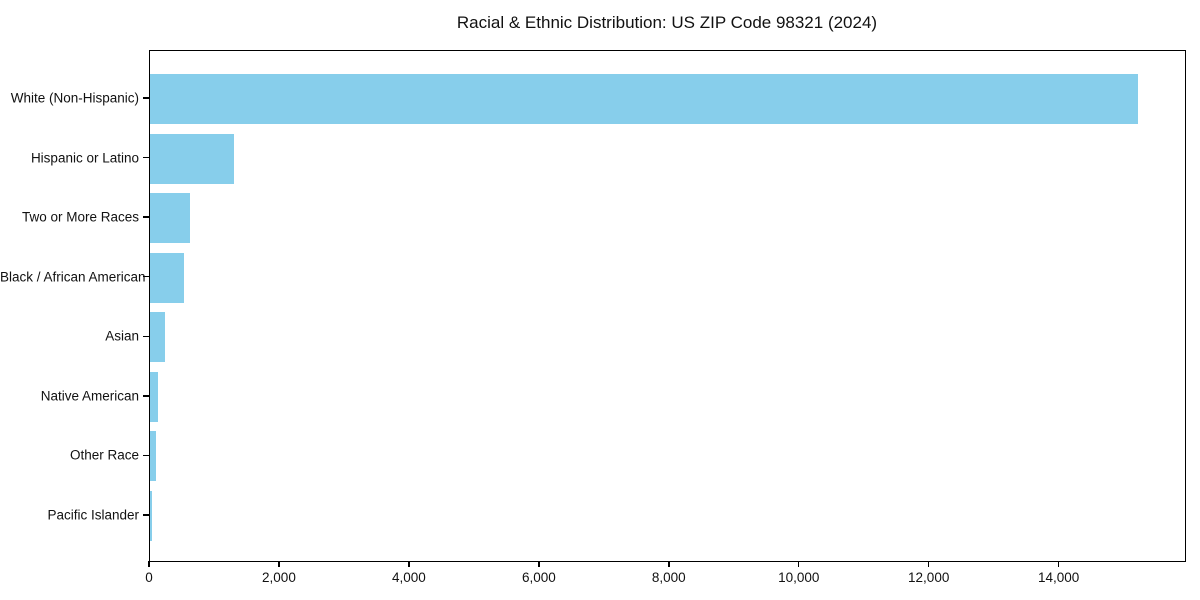 This screenshot has height=600, width=1200. I want to click on y-tick-label: Black / African American, so click(73, 277).